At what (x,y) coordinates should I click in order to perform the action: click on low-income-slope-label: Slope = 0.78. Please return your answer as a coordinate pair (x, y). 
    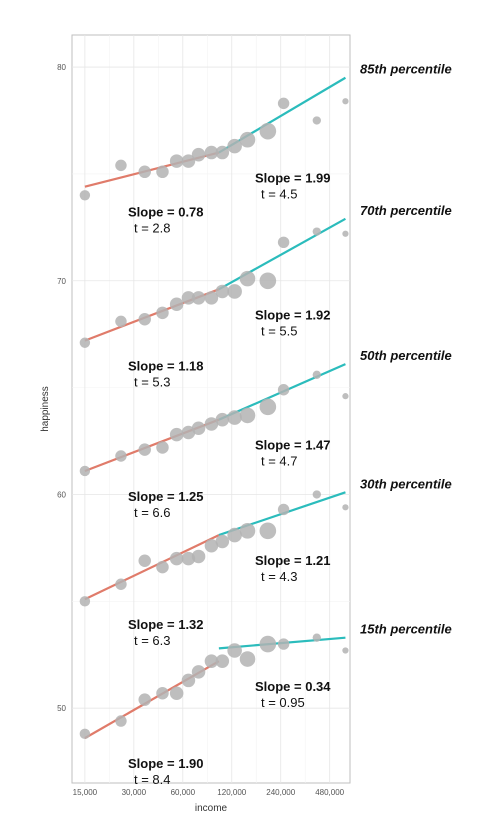
    Looking at the image, I should click on (166, 212).